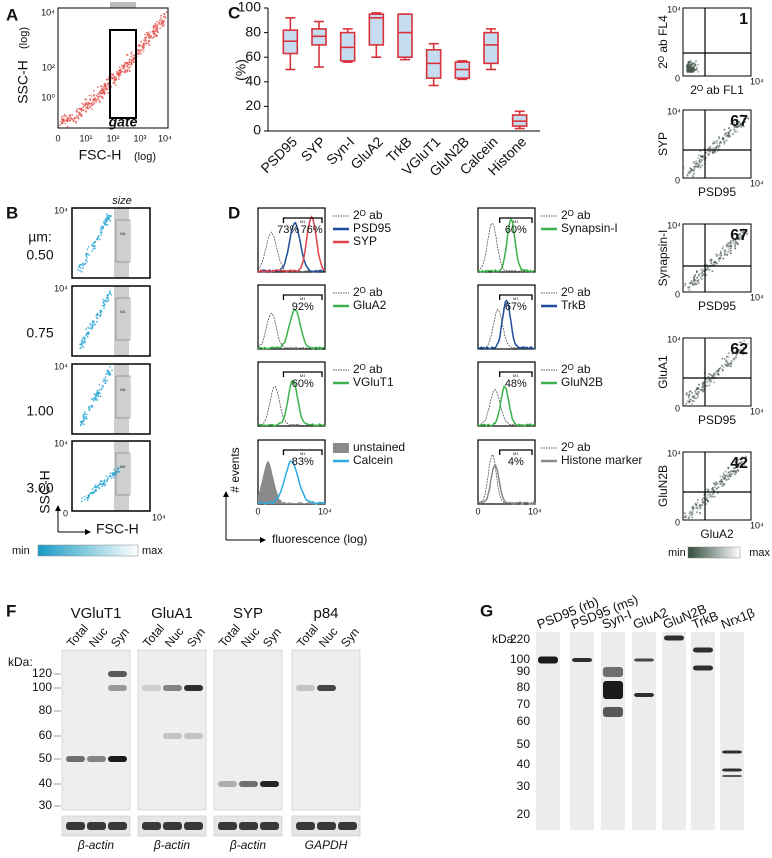 The image size is (772, 858). What do you see at coordinates (302, 452) in the screenshot?
I see `marker-bracket` at bounding box center [302, 452].